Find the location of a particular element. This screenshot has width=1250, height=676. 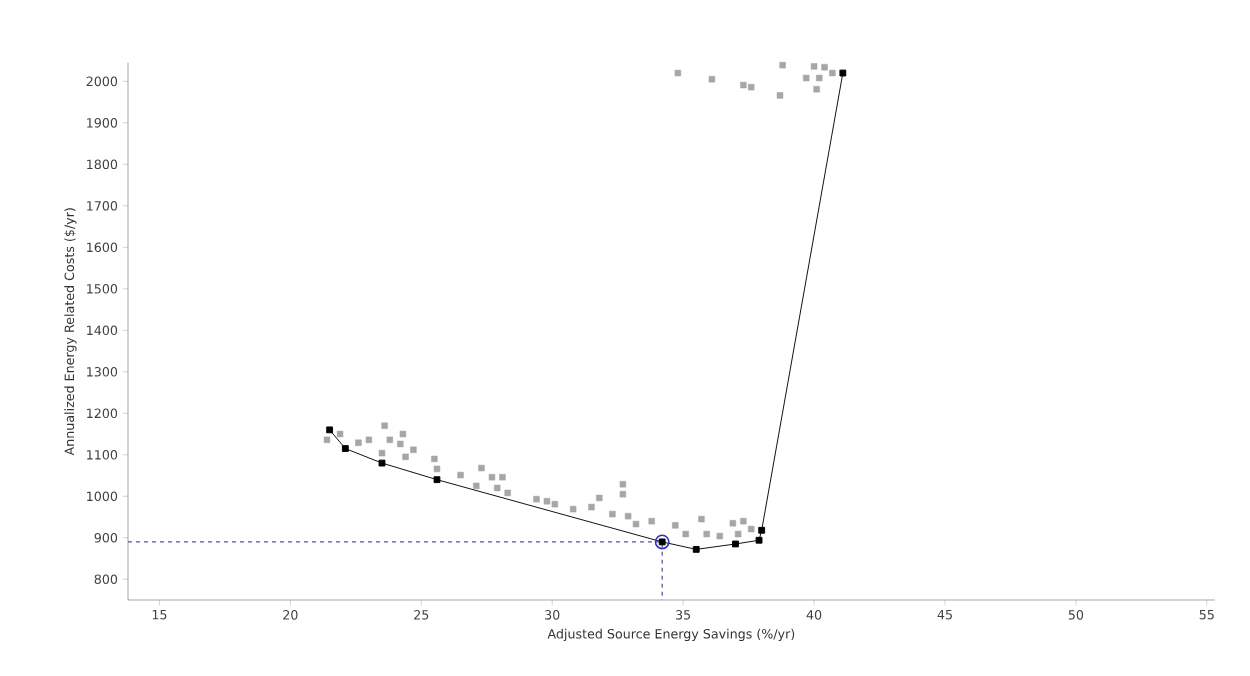

x-tick-label: 15 is located at coordinates (159, 615).